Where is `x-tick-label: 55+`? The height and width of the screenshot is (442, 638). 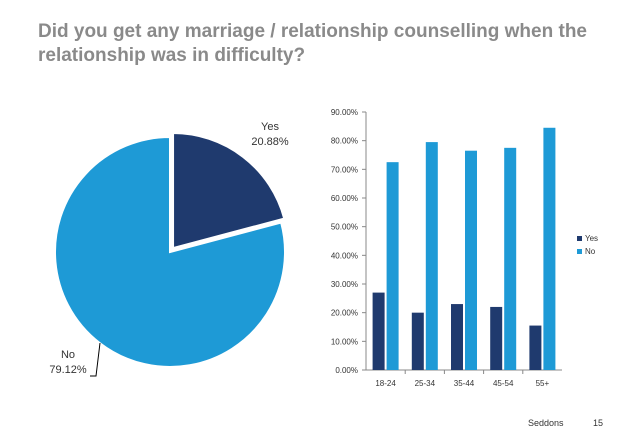
x-tick-label: 55+ is located at coordinates (543, 383).